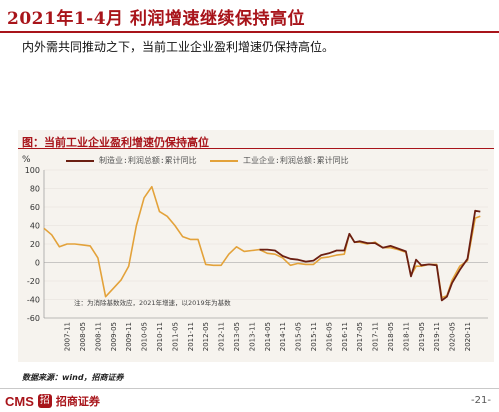 This screenshot has width=499, height=412. What do you see at coordinates (296, 160) in the screenshot?
I see `legend-label-industrial: 工业企业:利润总额:累计同比` at bounding box center [296, 160].